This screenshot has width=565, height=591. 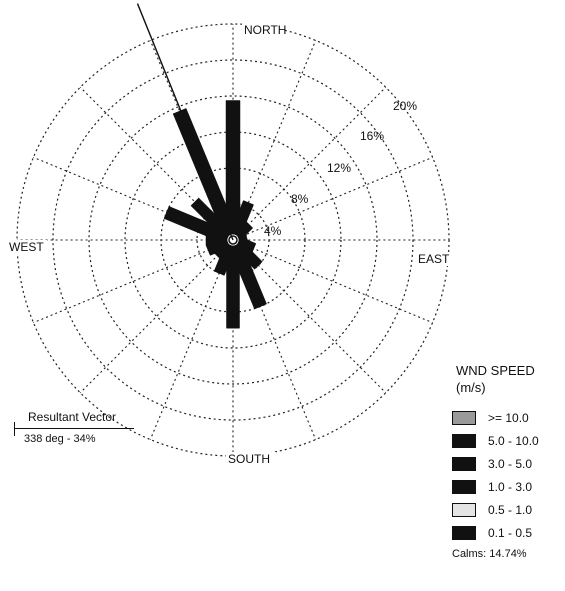 What do you see at coordinates (197, 225) in the screenshot?
I see `bar-WNW` at bounding box center [197, 225].